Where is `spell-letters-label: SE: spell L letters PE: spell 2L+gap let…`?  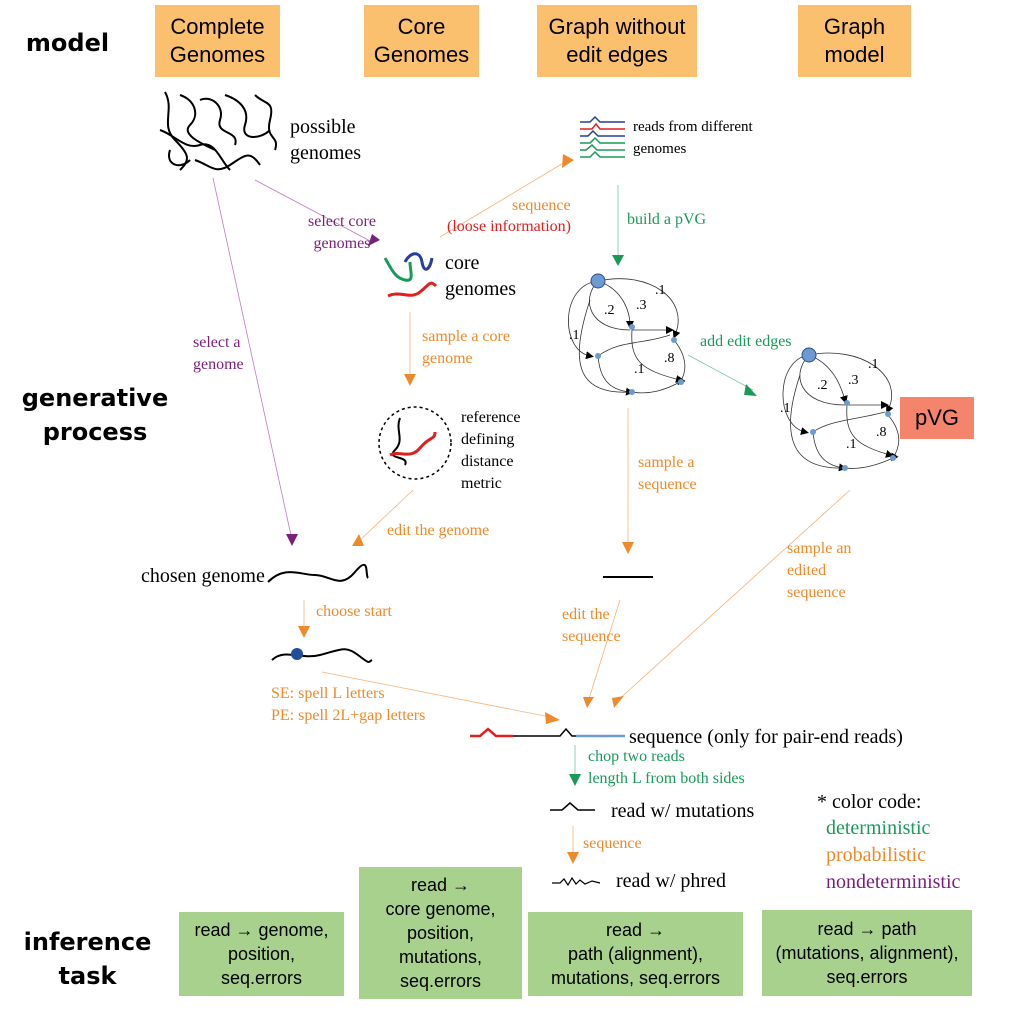
spell-letters-label: SE: spell L letters PE: spell 2L+gap let… is located at coordinates (348, 704).